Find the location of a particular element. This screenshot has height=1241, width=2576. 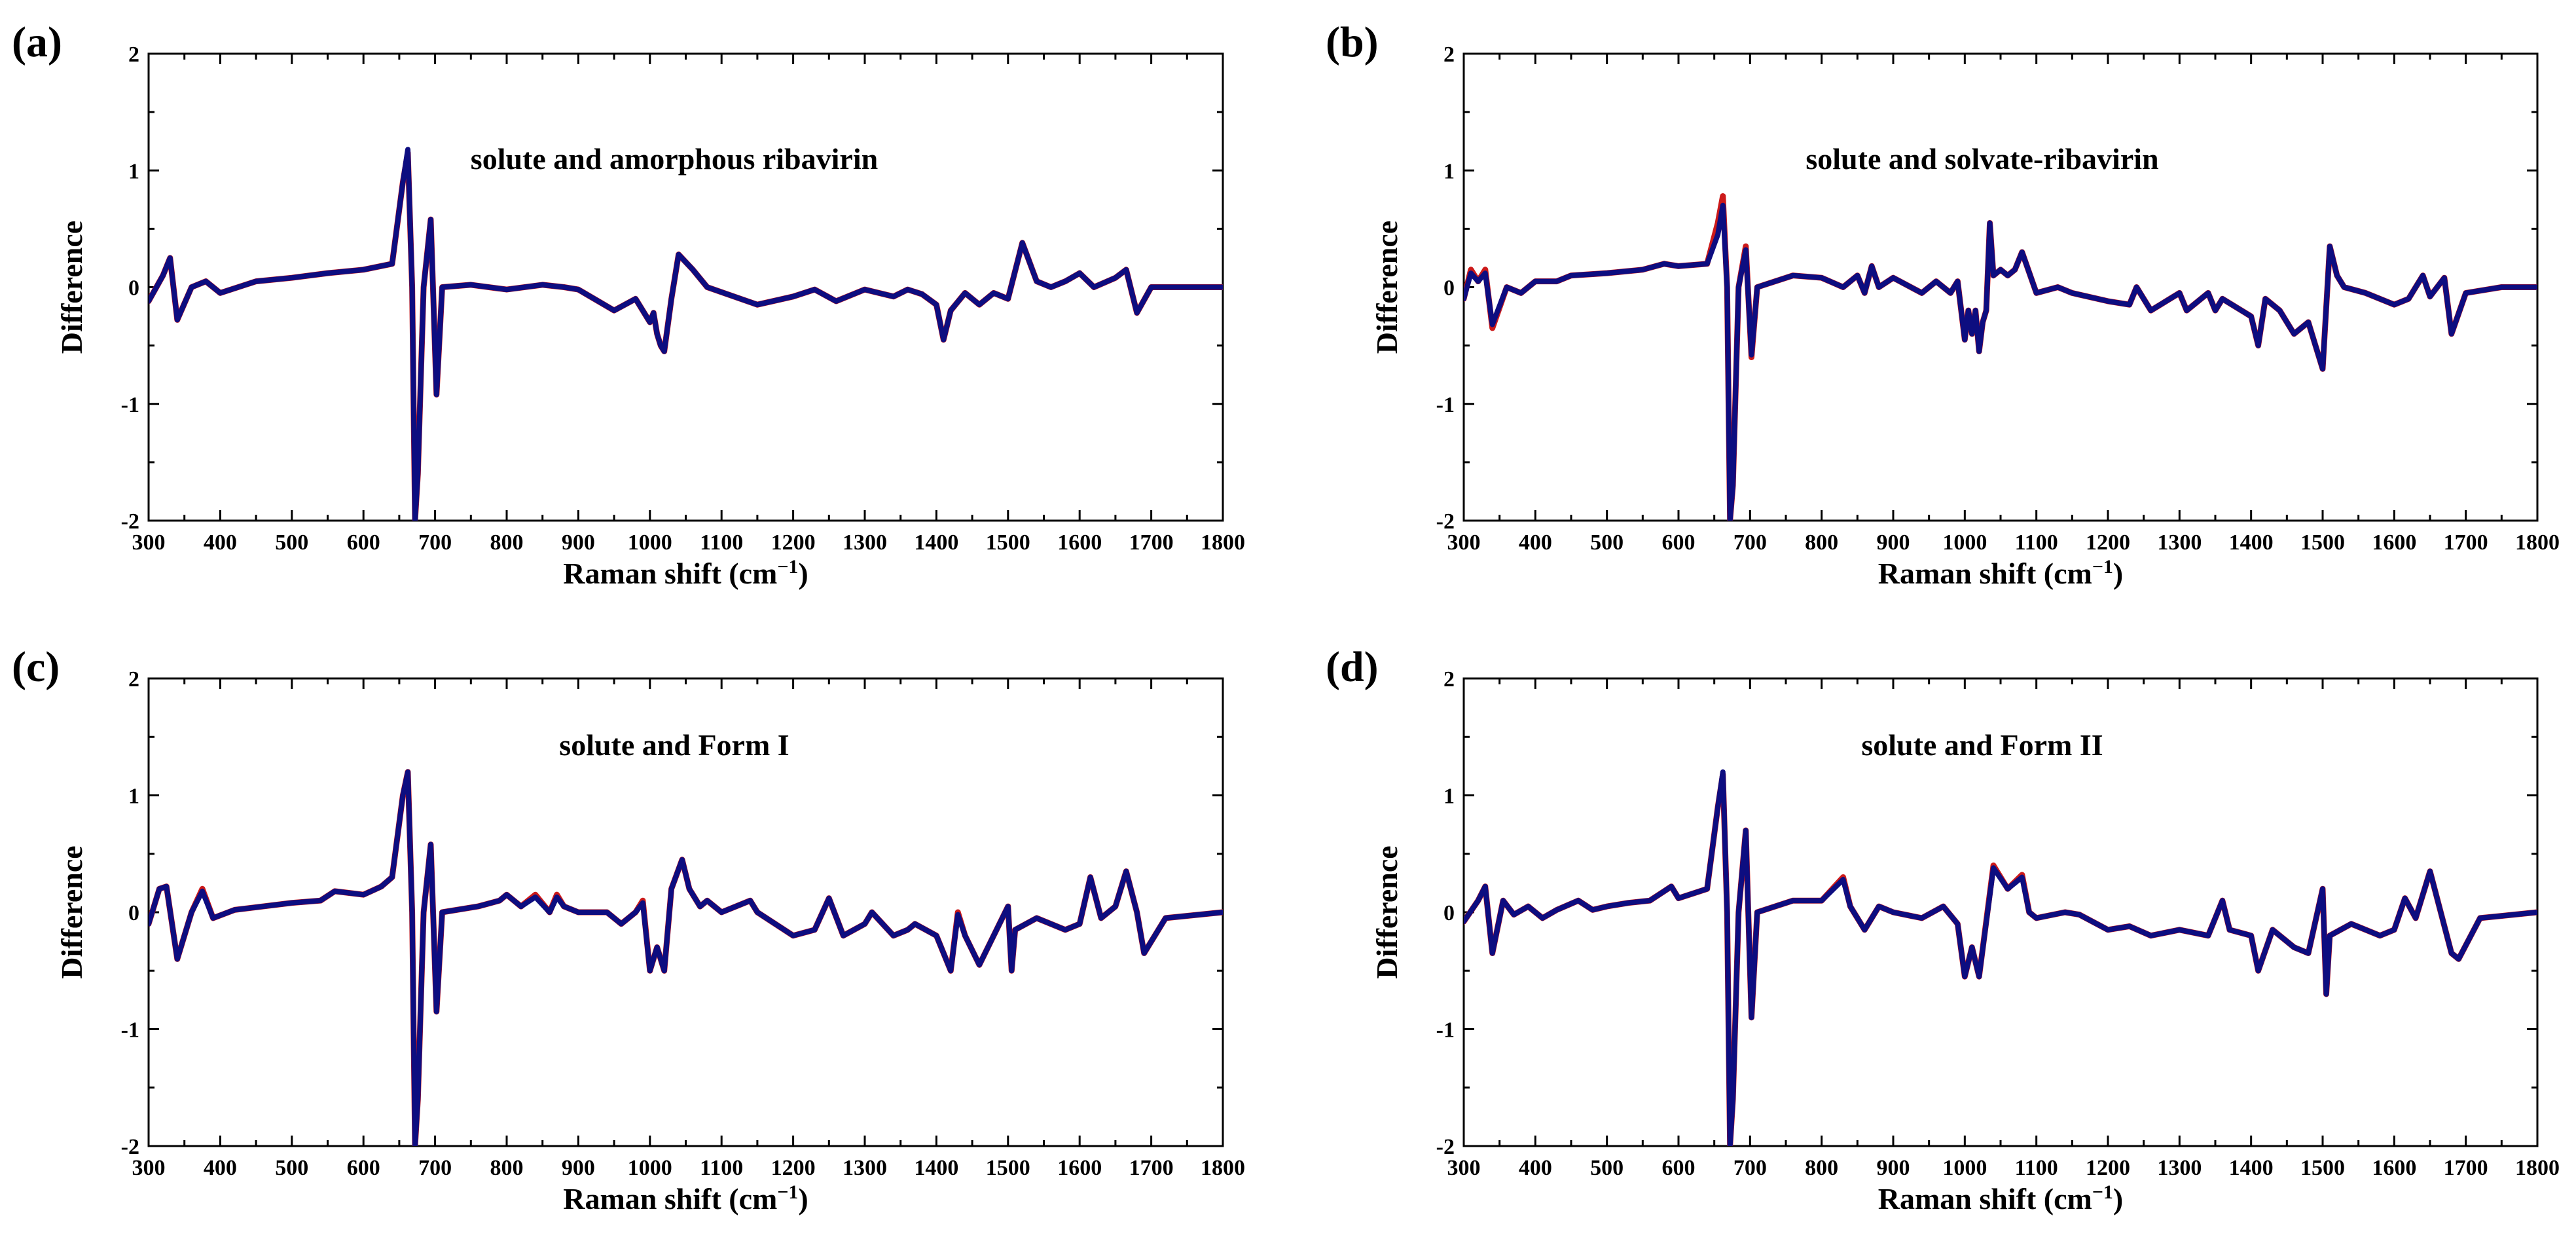

panel-label: (d) is located at coordinates (1352, 667).